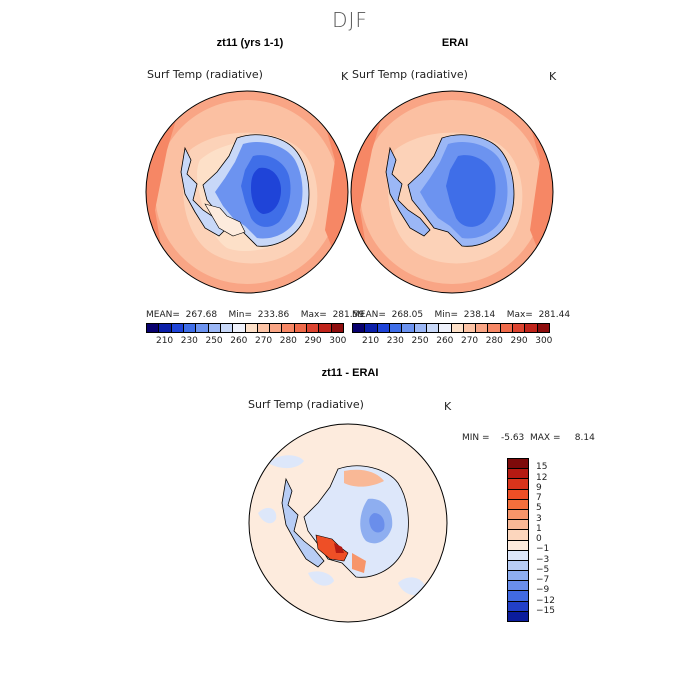 The height and width of the screenshot is (700, 700). What do you see at coordinates (455, 43) in the screenshot?
I see `obs-panel-title: ERAI` at bounding box center [455, 43].